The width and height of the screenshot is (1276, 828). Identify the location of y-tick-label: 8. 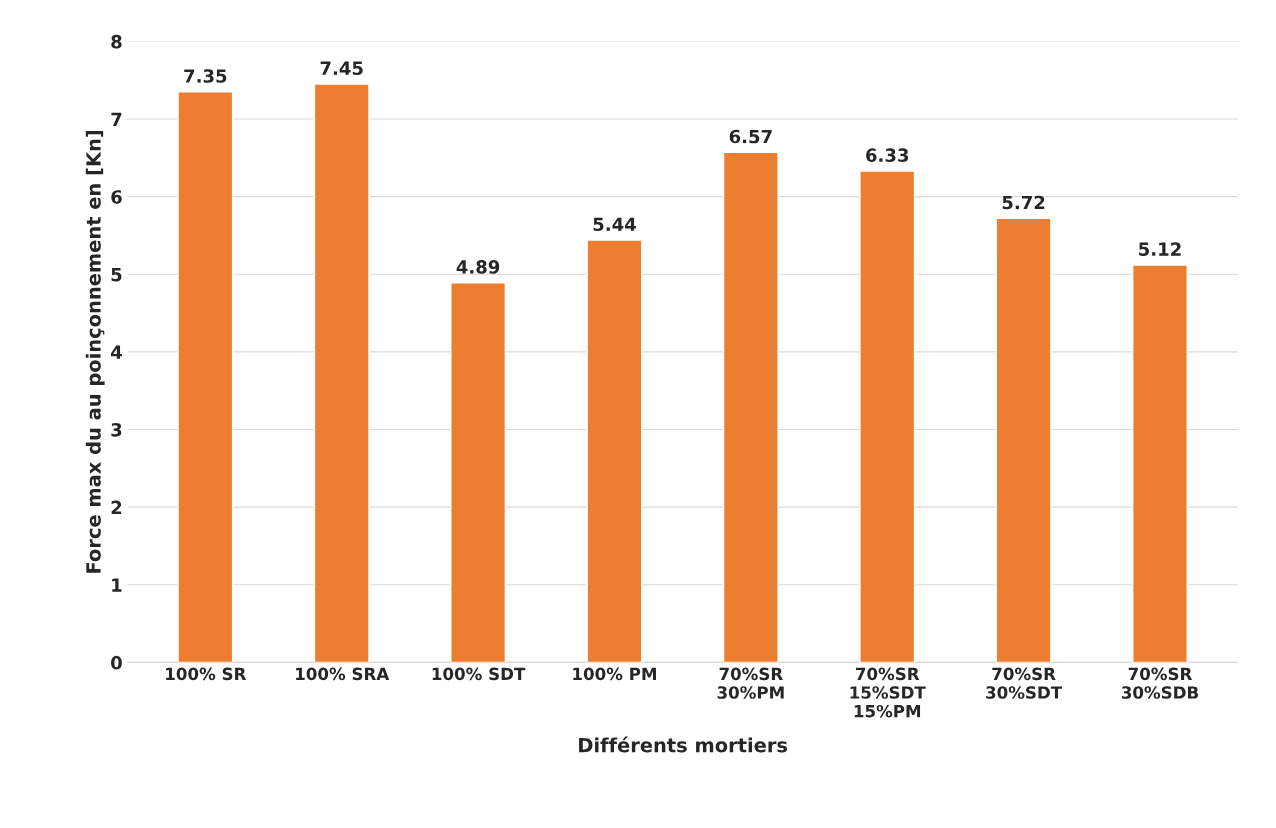
(116, 41).